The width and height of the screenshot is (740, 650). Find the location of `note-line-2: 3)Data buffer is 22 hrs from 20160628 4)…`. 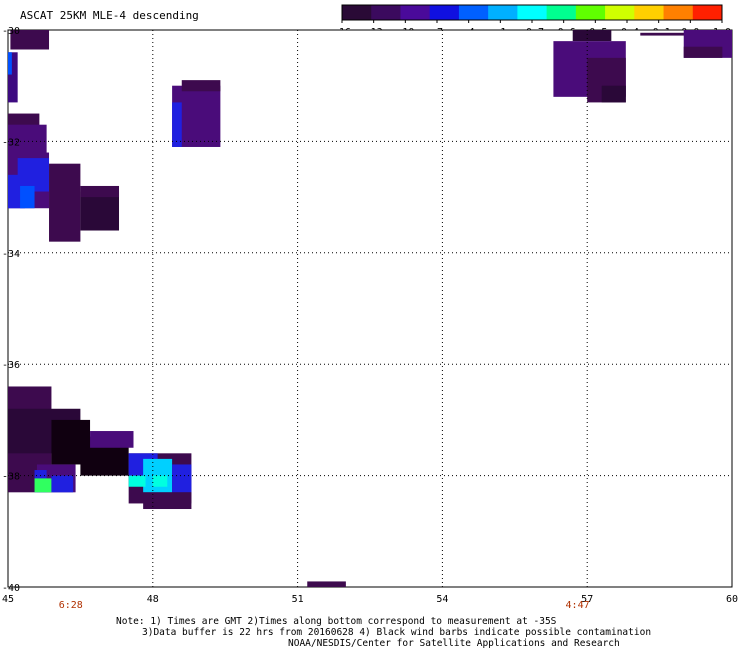

note-line-2: 3)Data buffer is 22 hrs from 20160628 4)… is located at coordinates (397, 632).